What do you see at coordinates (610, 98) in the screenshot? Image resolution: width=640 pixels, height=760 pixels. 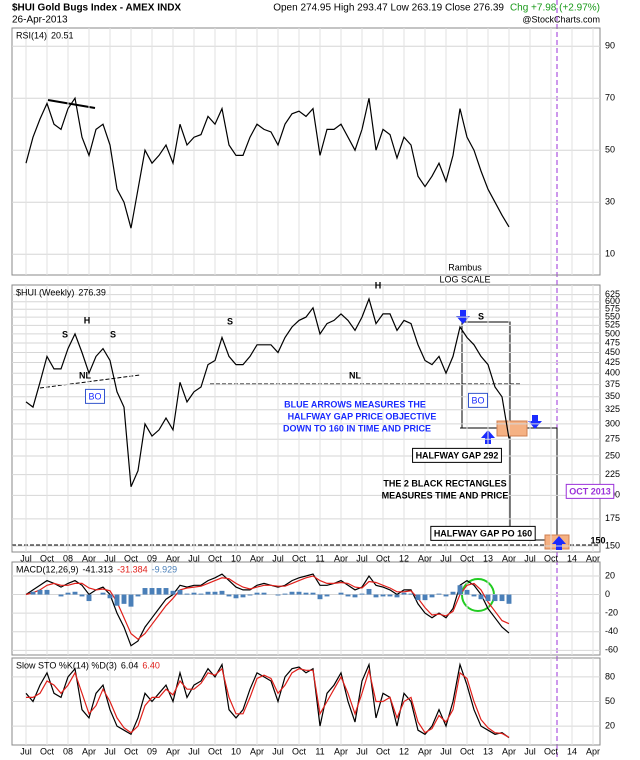 I see `y-tick-label: 70` at bounding box center [610, 98].